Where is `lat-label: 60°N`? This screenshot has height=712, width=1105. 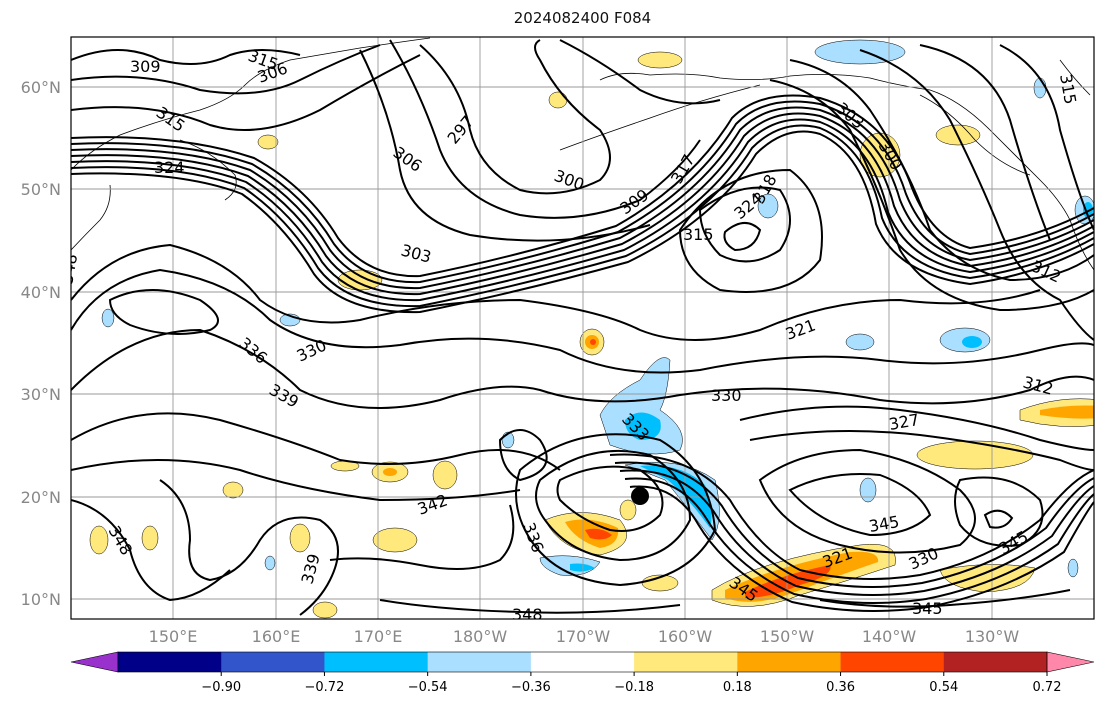 lat-label: 60°N is located at coordinates (41, 87).